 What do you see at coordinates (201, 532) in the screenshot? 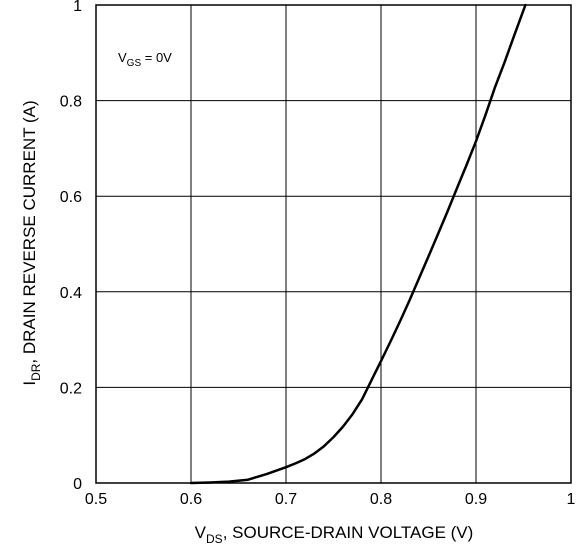
I see `xlabel-main: V` at bounding box center [201, 532].